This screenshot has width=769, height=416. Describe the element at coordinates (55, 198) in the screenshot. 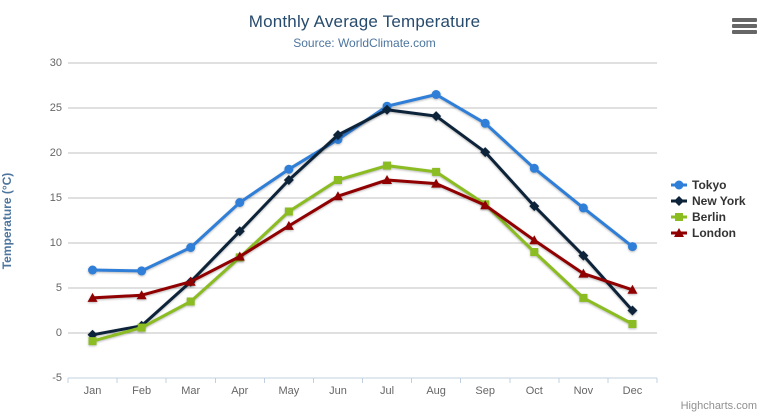

I see `y-axis-label: 15` at that location.